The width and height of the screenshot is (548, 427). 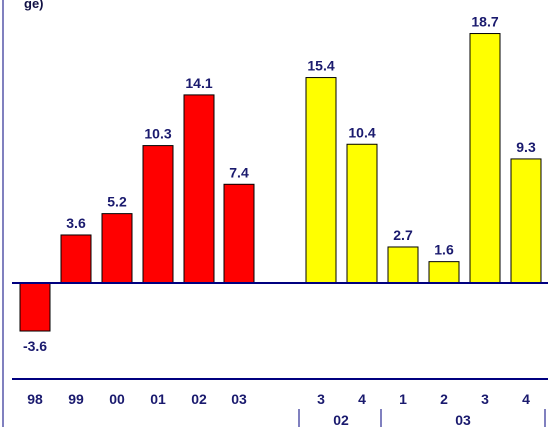 I want to click on annual-tick-label-1: 99, so click(x=76, y=399).